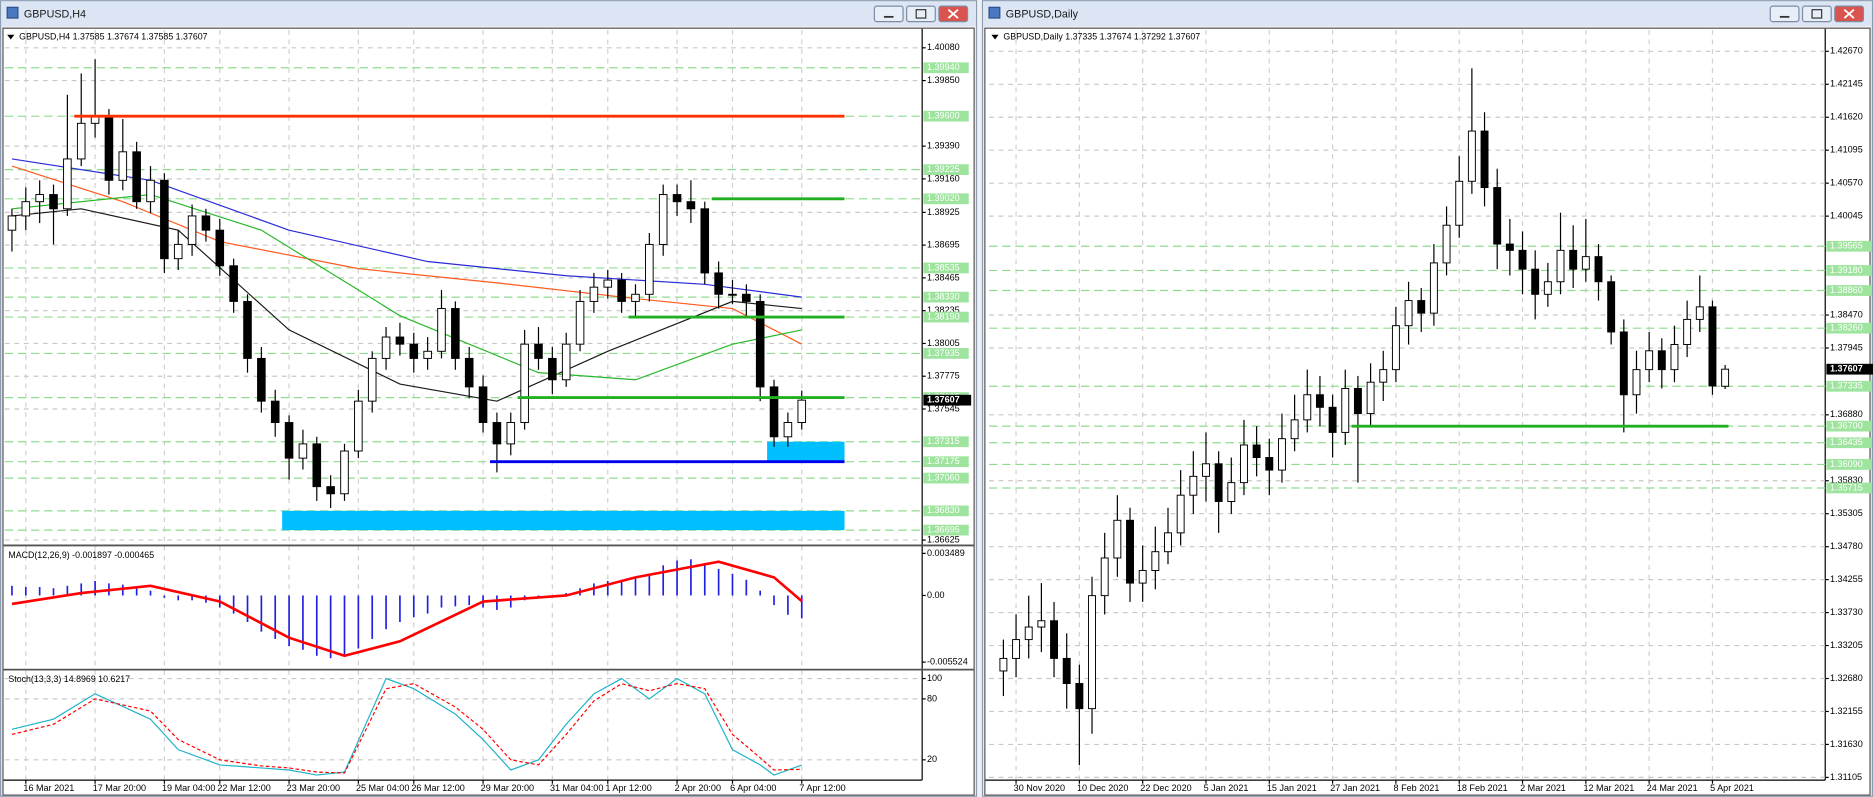  What do you see at coordinates (1846, 369) in the screenshot?
I see `last-price-label: 1.37607` at bounding box center [1846, 369].